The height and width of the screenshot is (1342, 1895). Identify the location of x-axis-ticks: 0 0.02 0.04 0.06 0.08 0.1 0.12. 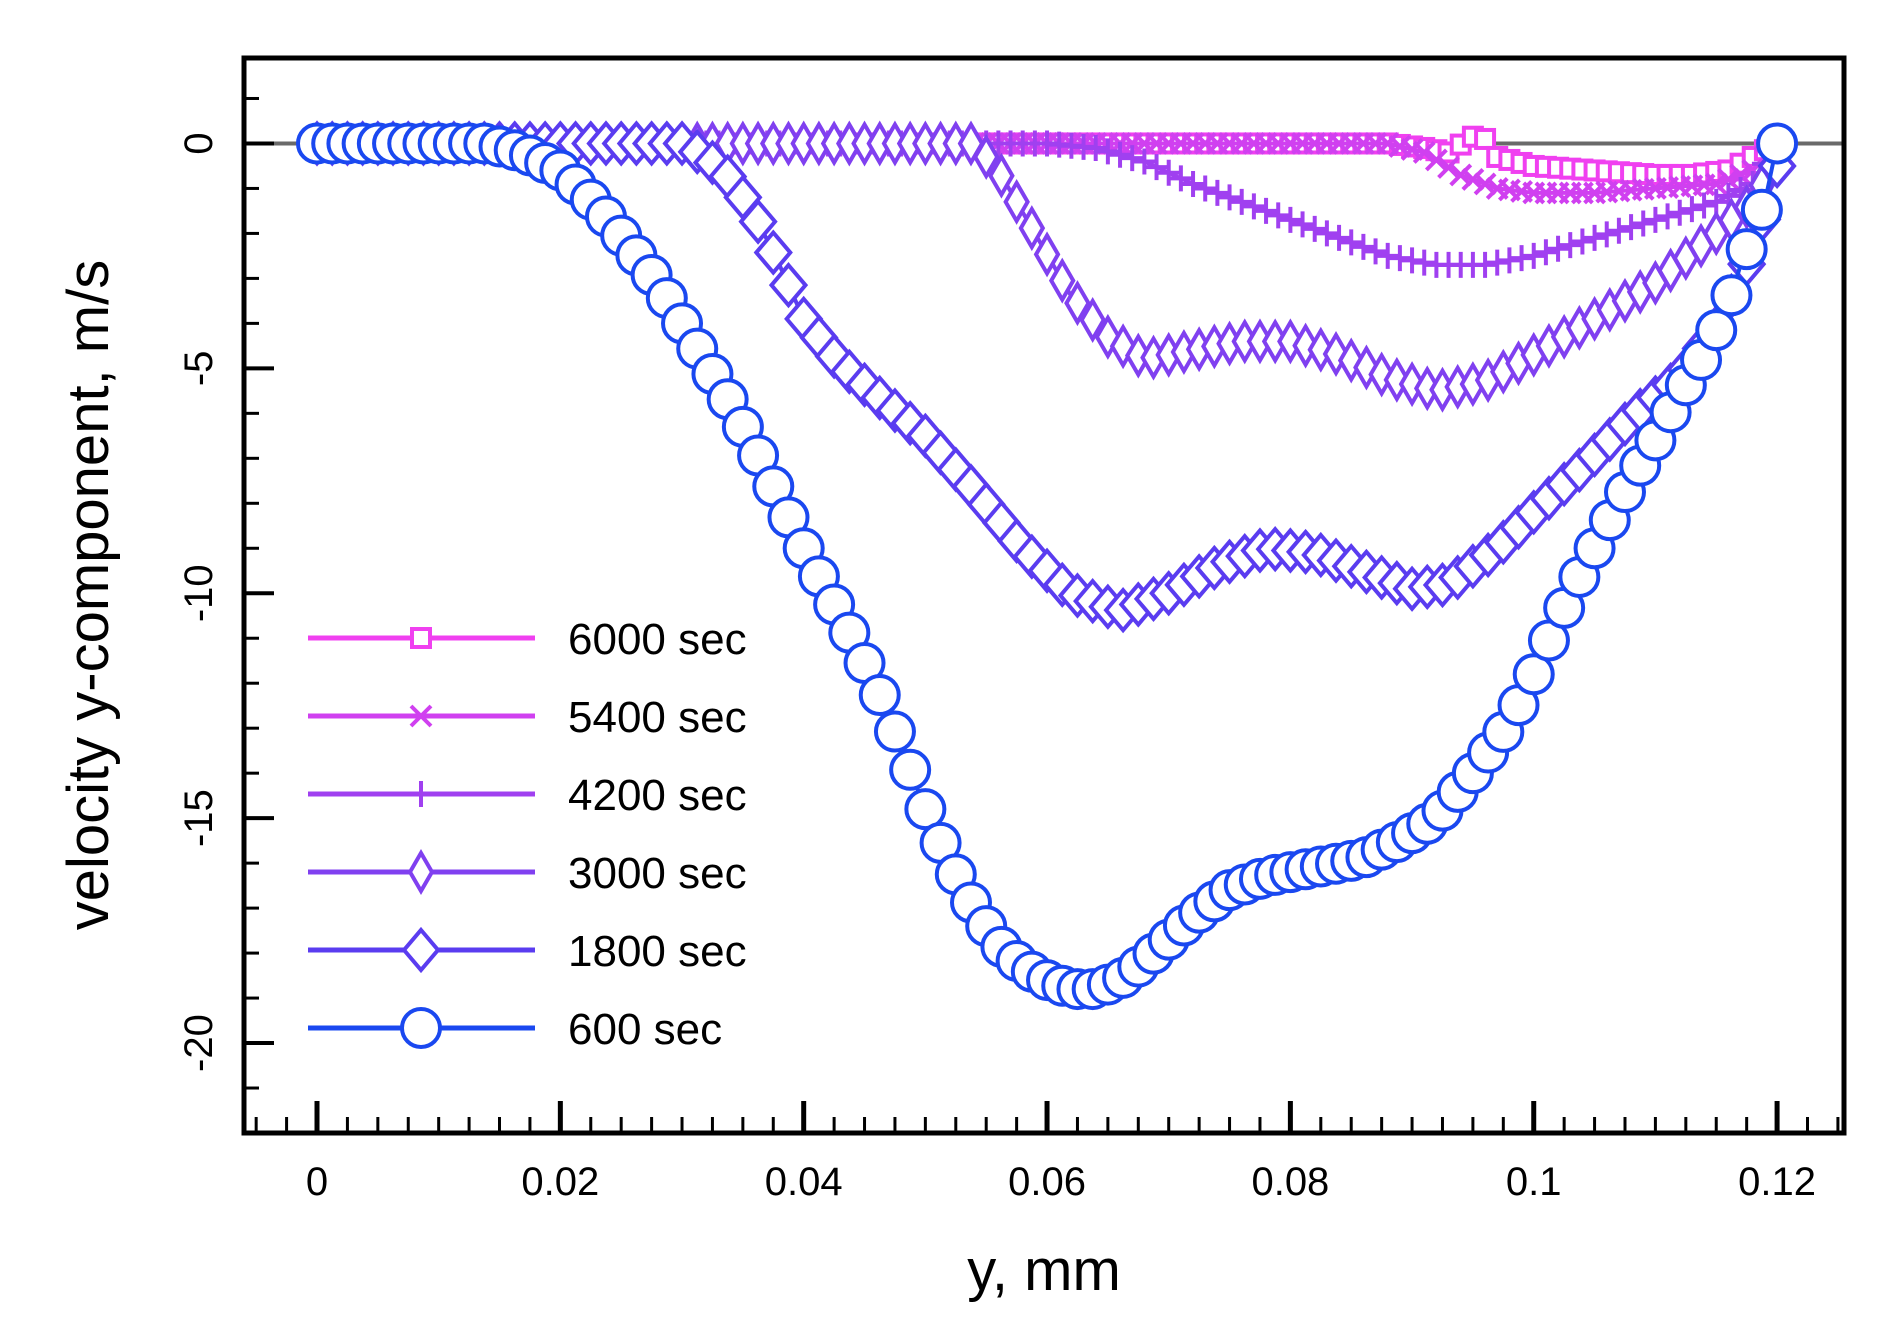
(1047, 1152).